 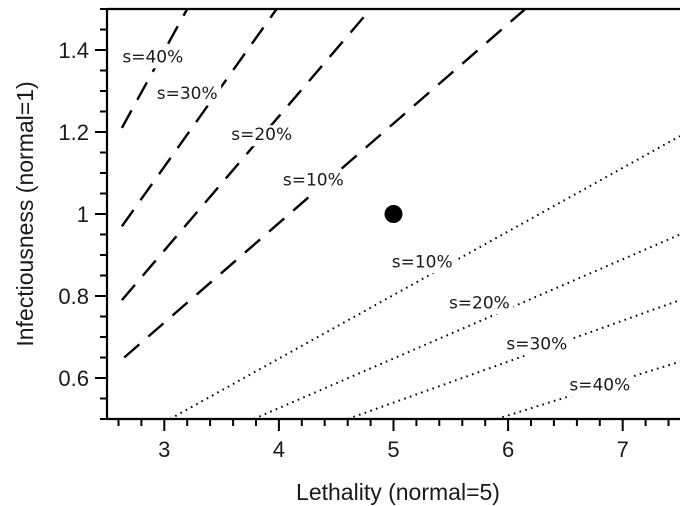 I want to click on y-tick-label: 0.8, so click(x=73, y=296).